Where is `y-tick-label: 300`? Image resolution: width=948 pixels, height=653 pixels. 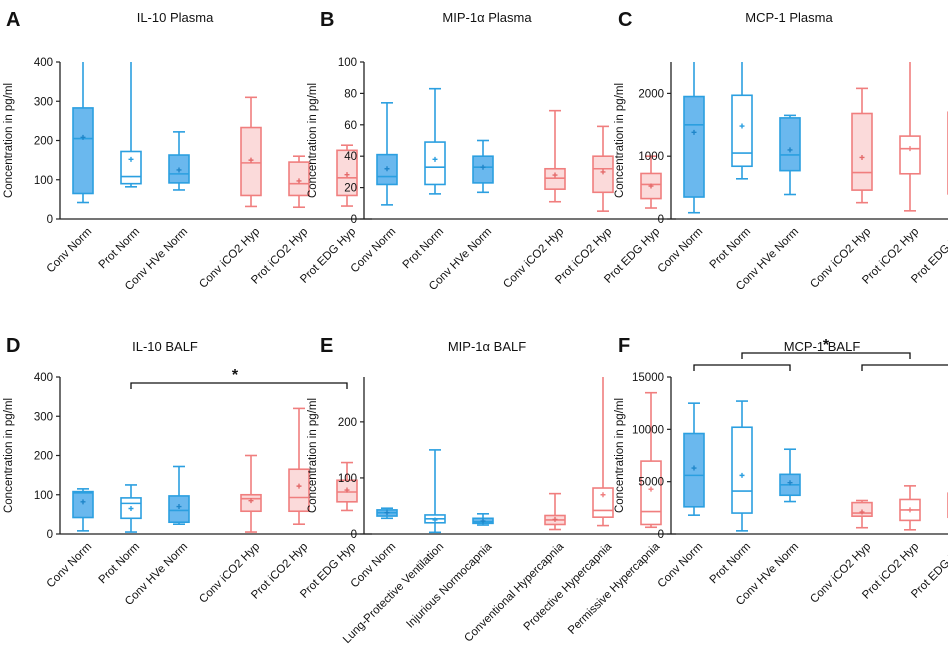
y-tick-label: 300 is located at coordinates (43, 417).